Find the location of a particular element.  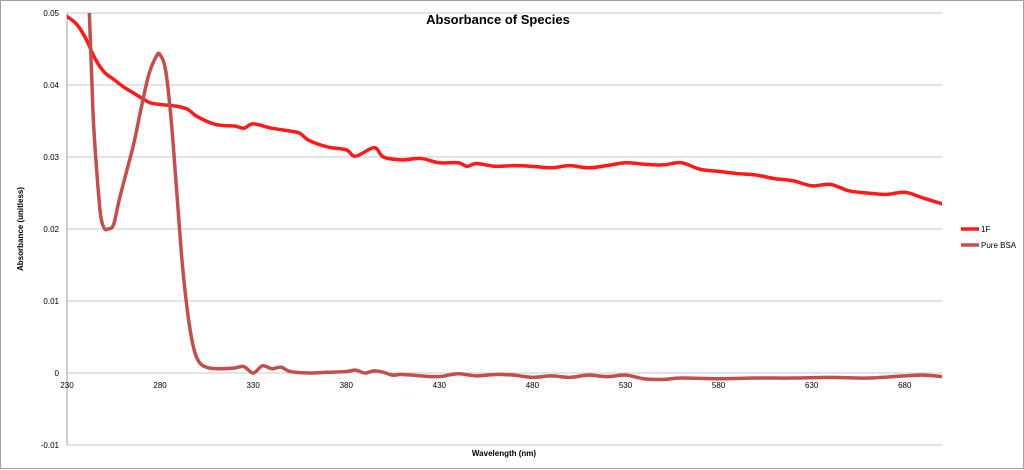

y-tick-label: 0.02 is located at coordinates (51, 229).